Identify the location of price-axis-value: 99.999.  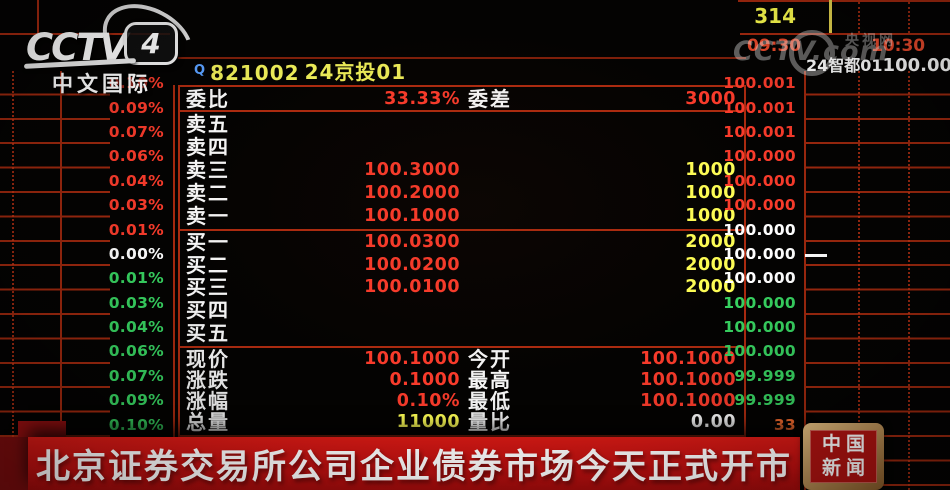
(765, 375).